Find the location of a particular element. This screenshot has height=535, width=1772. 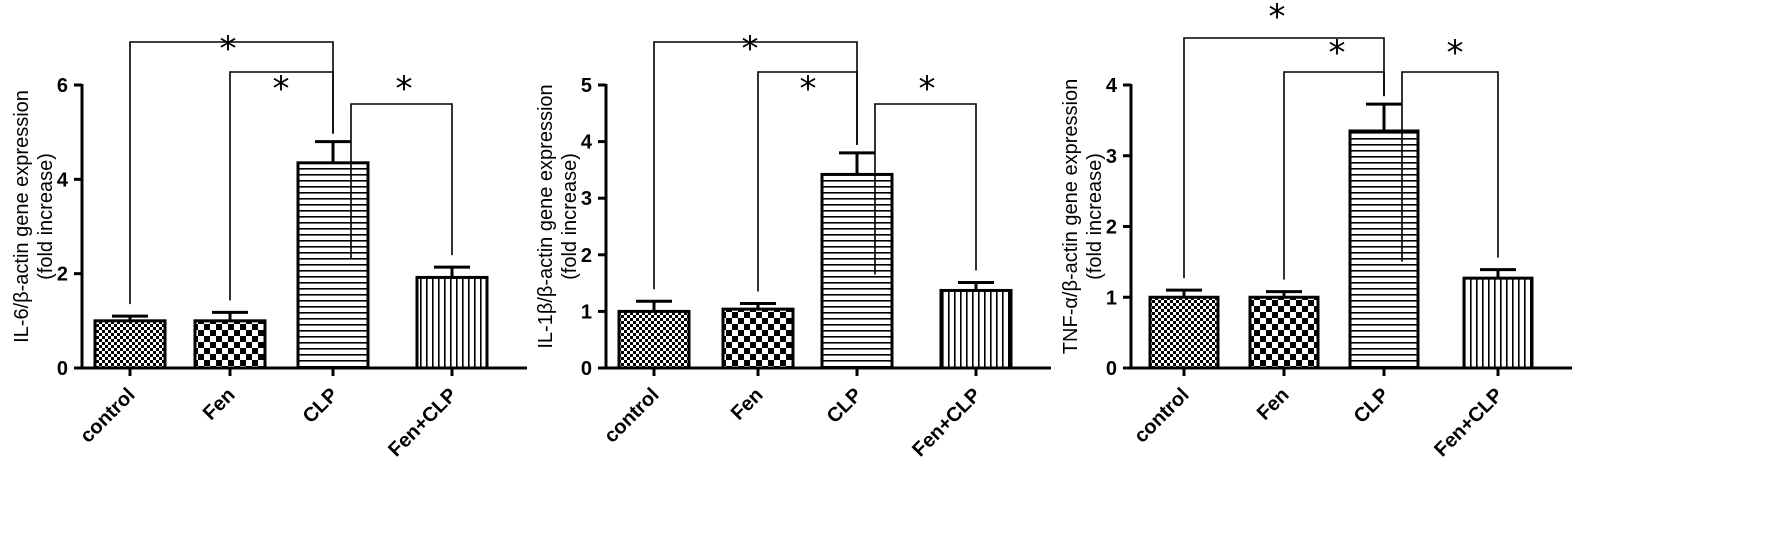

y-tick-label: 6 is located at coordinates (62, 86).